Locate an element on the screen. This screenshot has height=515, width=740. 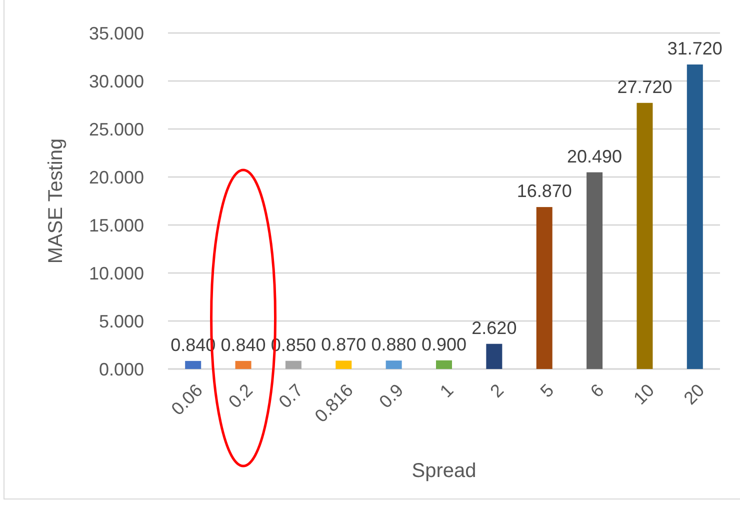
data-label: 0.880 is located at coordinates (393, 344).